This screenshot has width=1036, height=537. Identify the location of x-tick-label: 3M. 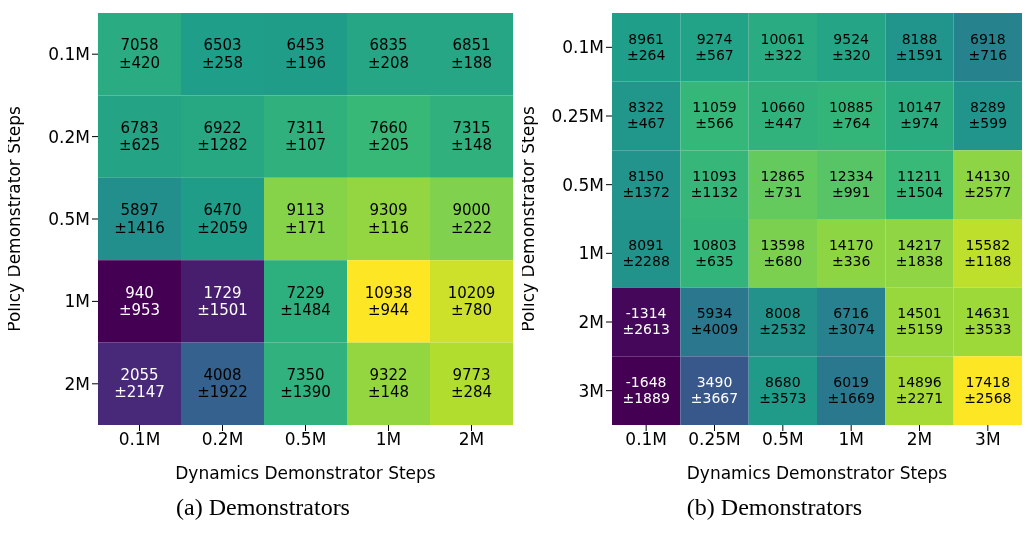
(988, 439).